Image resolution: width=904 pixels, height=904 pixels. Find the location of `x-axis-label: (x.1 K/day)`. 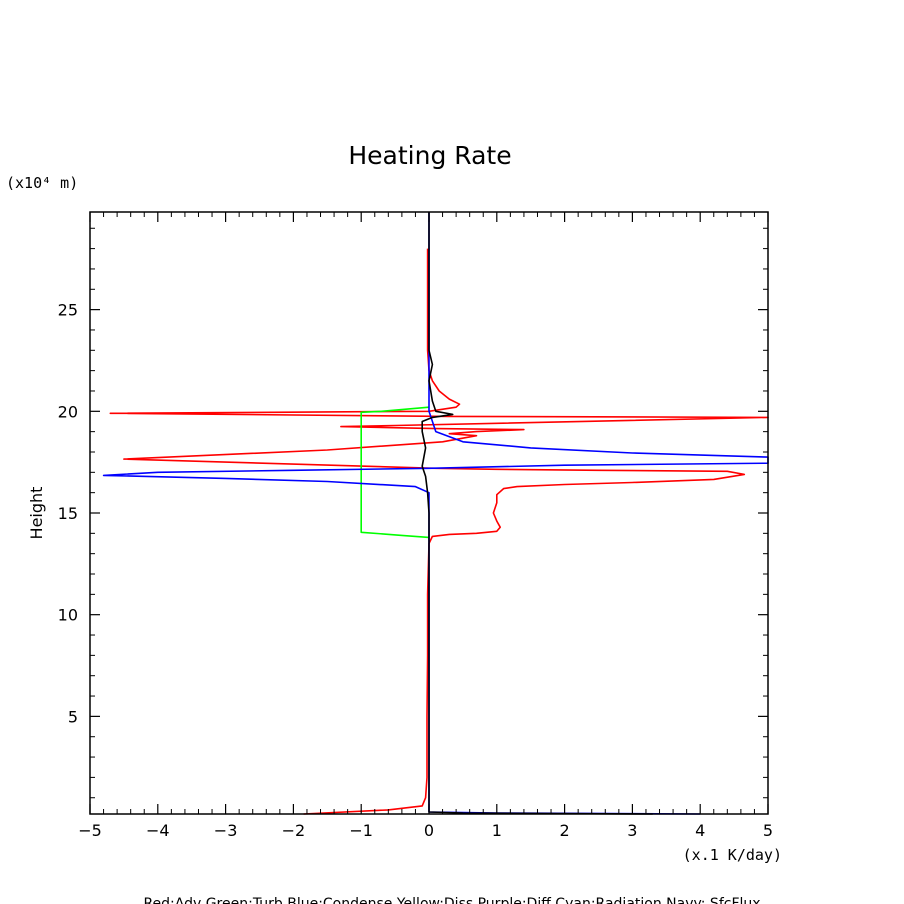

x-axis-label: (x.1 K/day) is located at coordinates (732, 855).